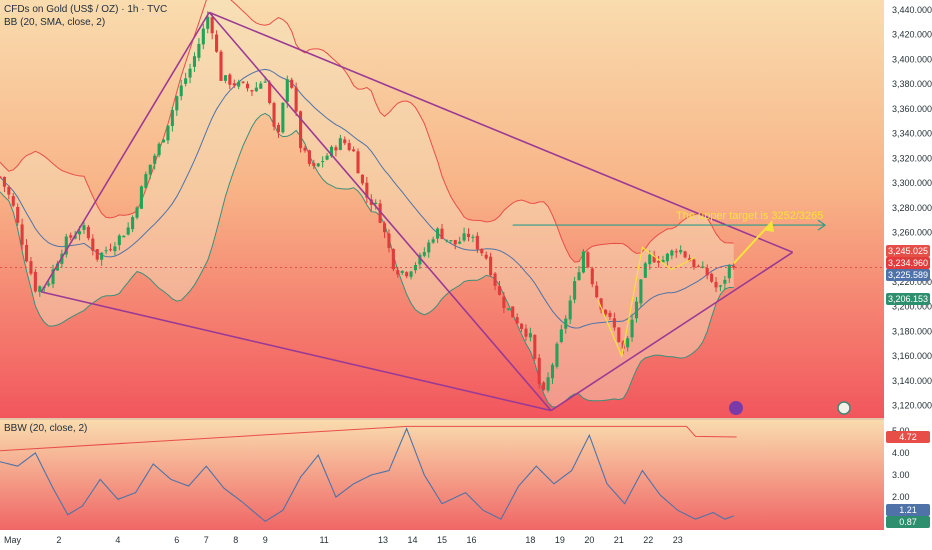 Image resolution: width=932 pixels, height=550 pixels. I want to click on target-annotation: The upper target is 3252/3265, so click(750, 216).